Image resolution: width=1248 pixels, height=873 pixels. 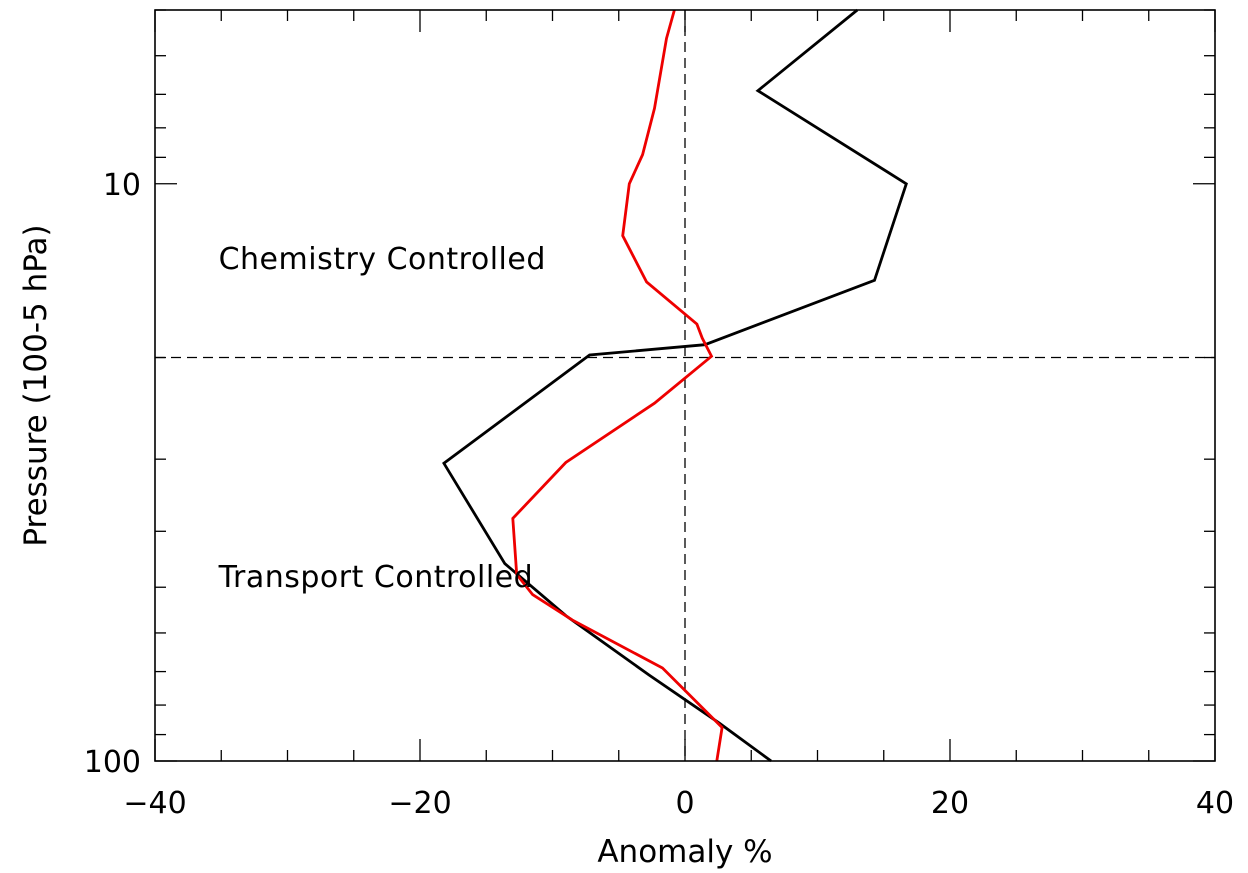 What do you see at coordinates (1215, 803) in the screenshot?
I see `x-tick-label: 40` at bounding box center [1215, 803].